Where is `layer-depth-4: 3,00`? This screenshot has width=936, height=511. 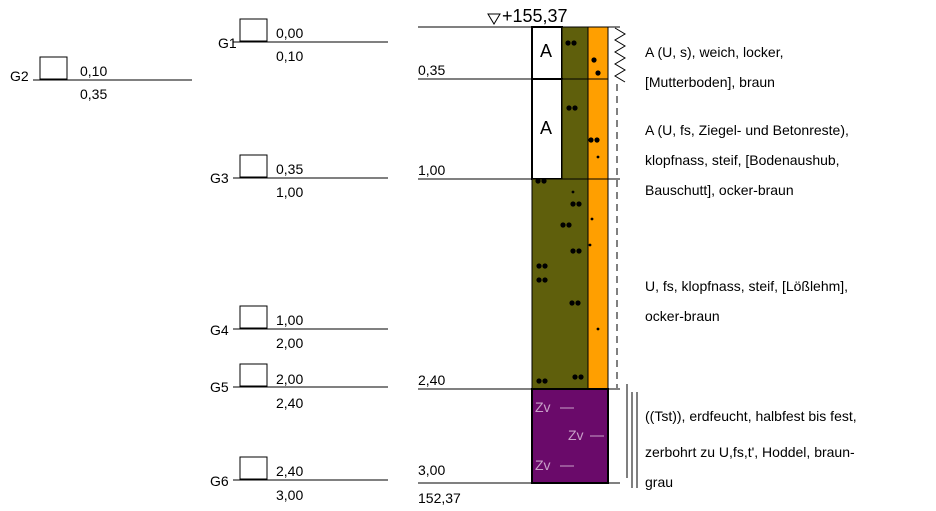
layer-depth-4: 3,00 is located at coordinates (431, 470).